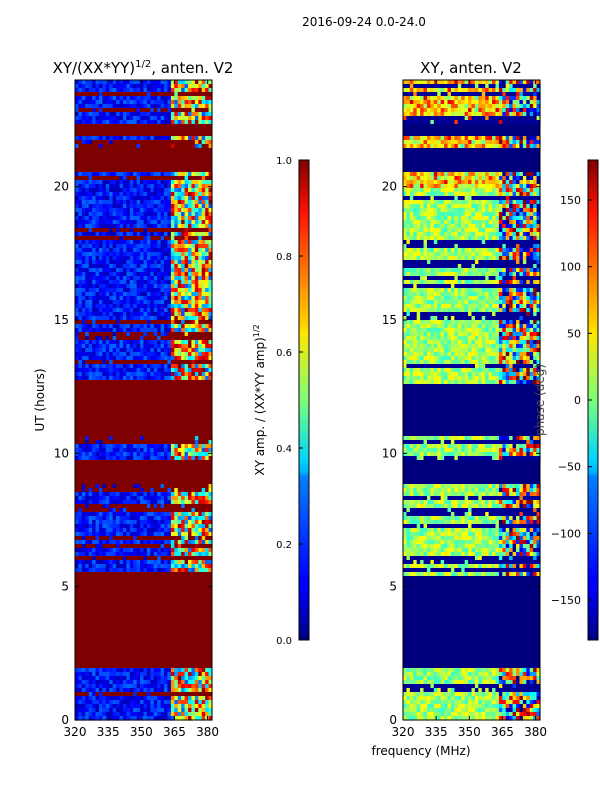 The width and height of the screenshot is (600, 800). What do you see at coordinates (143, 626) in the screenshot?
I see `heatmap-masked-row` at bounding box center [143, 626].